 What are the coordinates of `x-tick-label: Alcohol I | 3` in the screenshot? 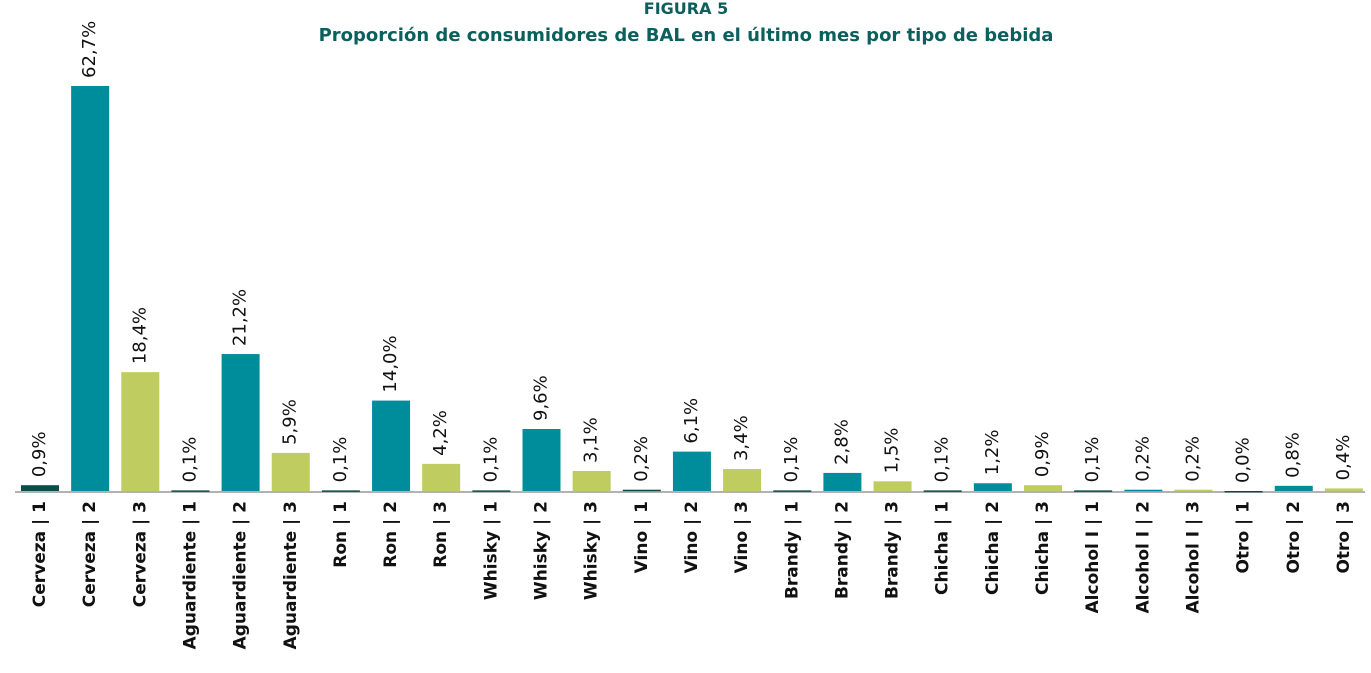 It's located at (1193, 557).